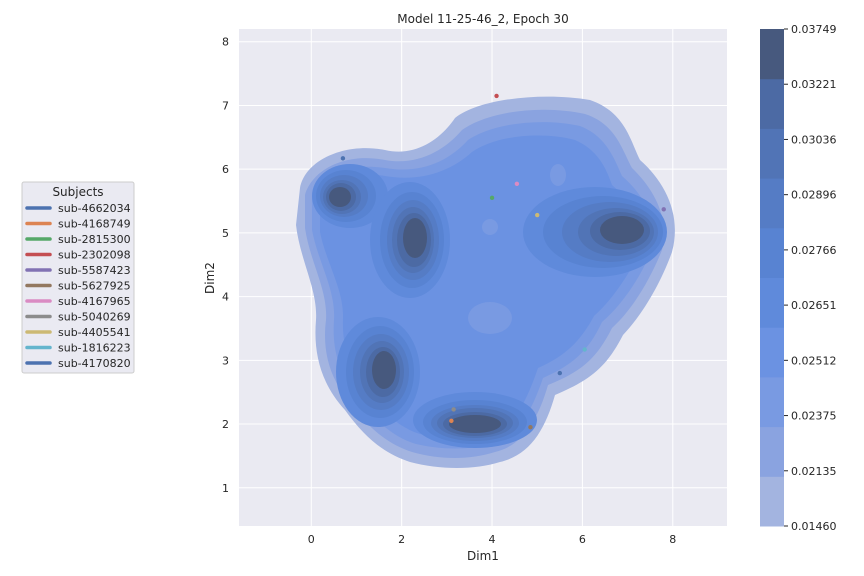 Image resolution: width=864 pixels, height=576 pixels. I want to click on colorbar-tick-label: 0.02135, so click(814, 471).